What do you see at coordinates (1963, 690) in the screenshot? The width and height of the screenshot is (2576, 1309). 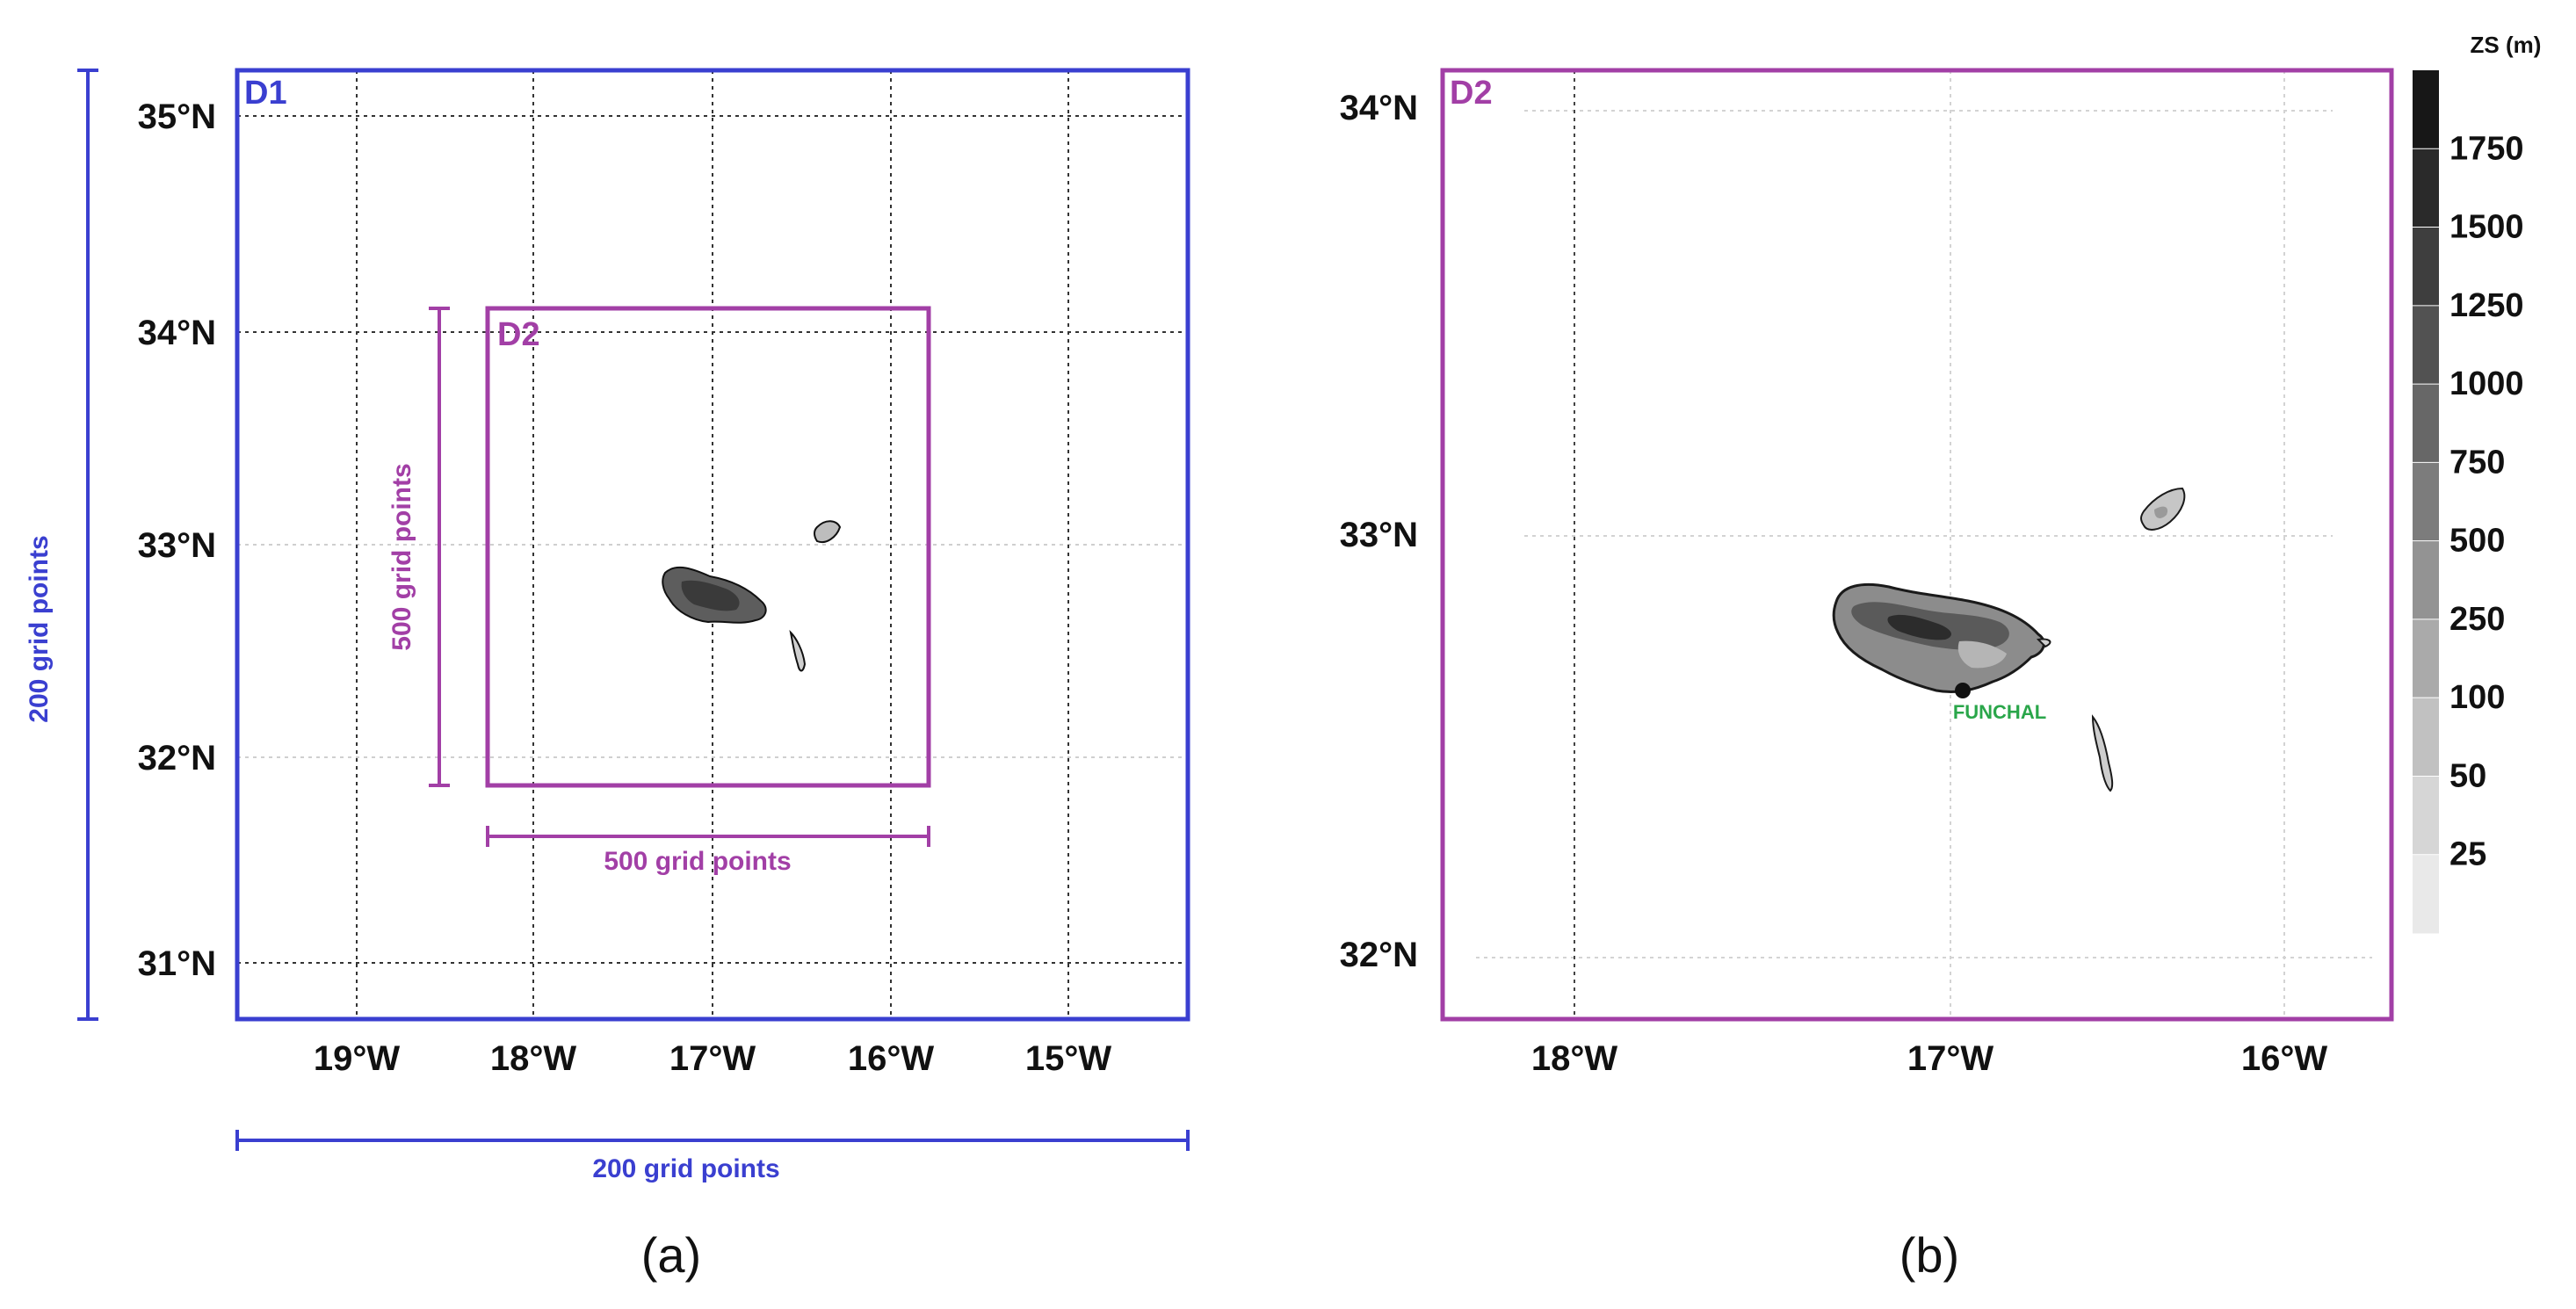 I see `funchal-marker` at bounding box center [1963, 690].